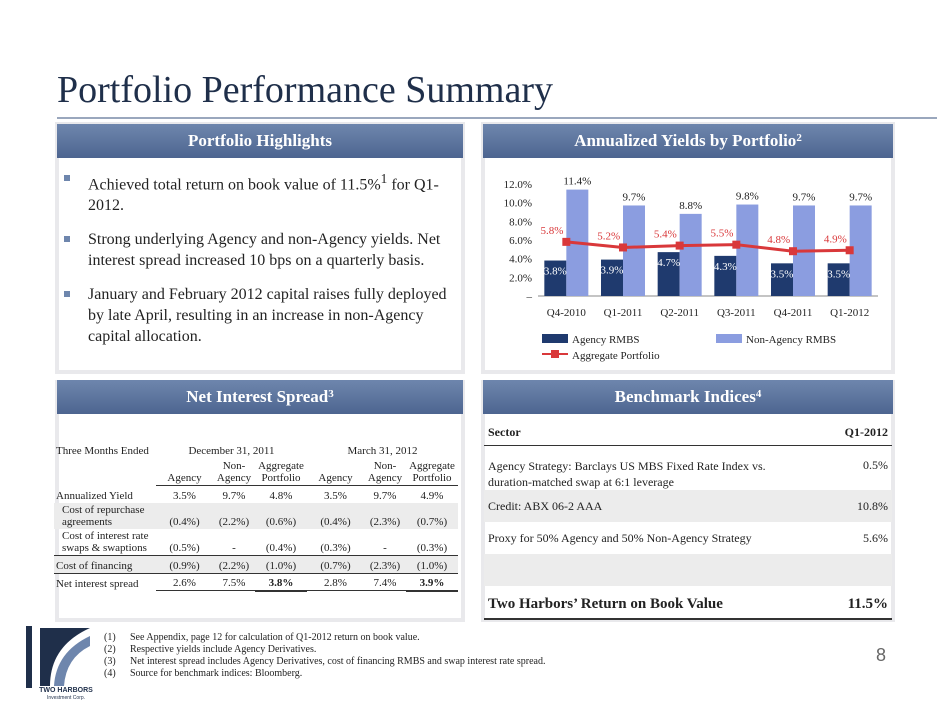 This screenshot has width=940, height=705. I want to click on x-tick-label: Q1-2011, so click(623, 313).